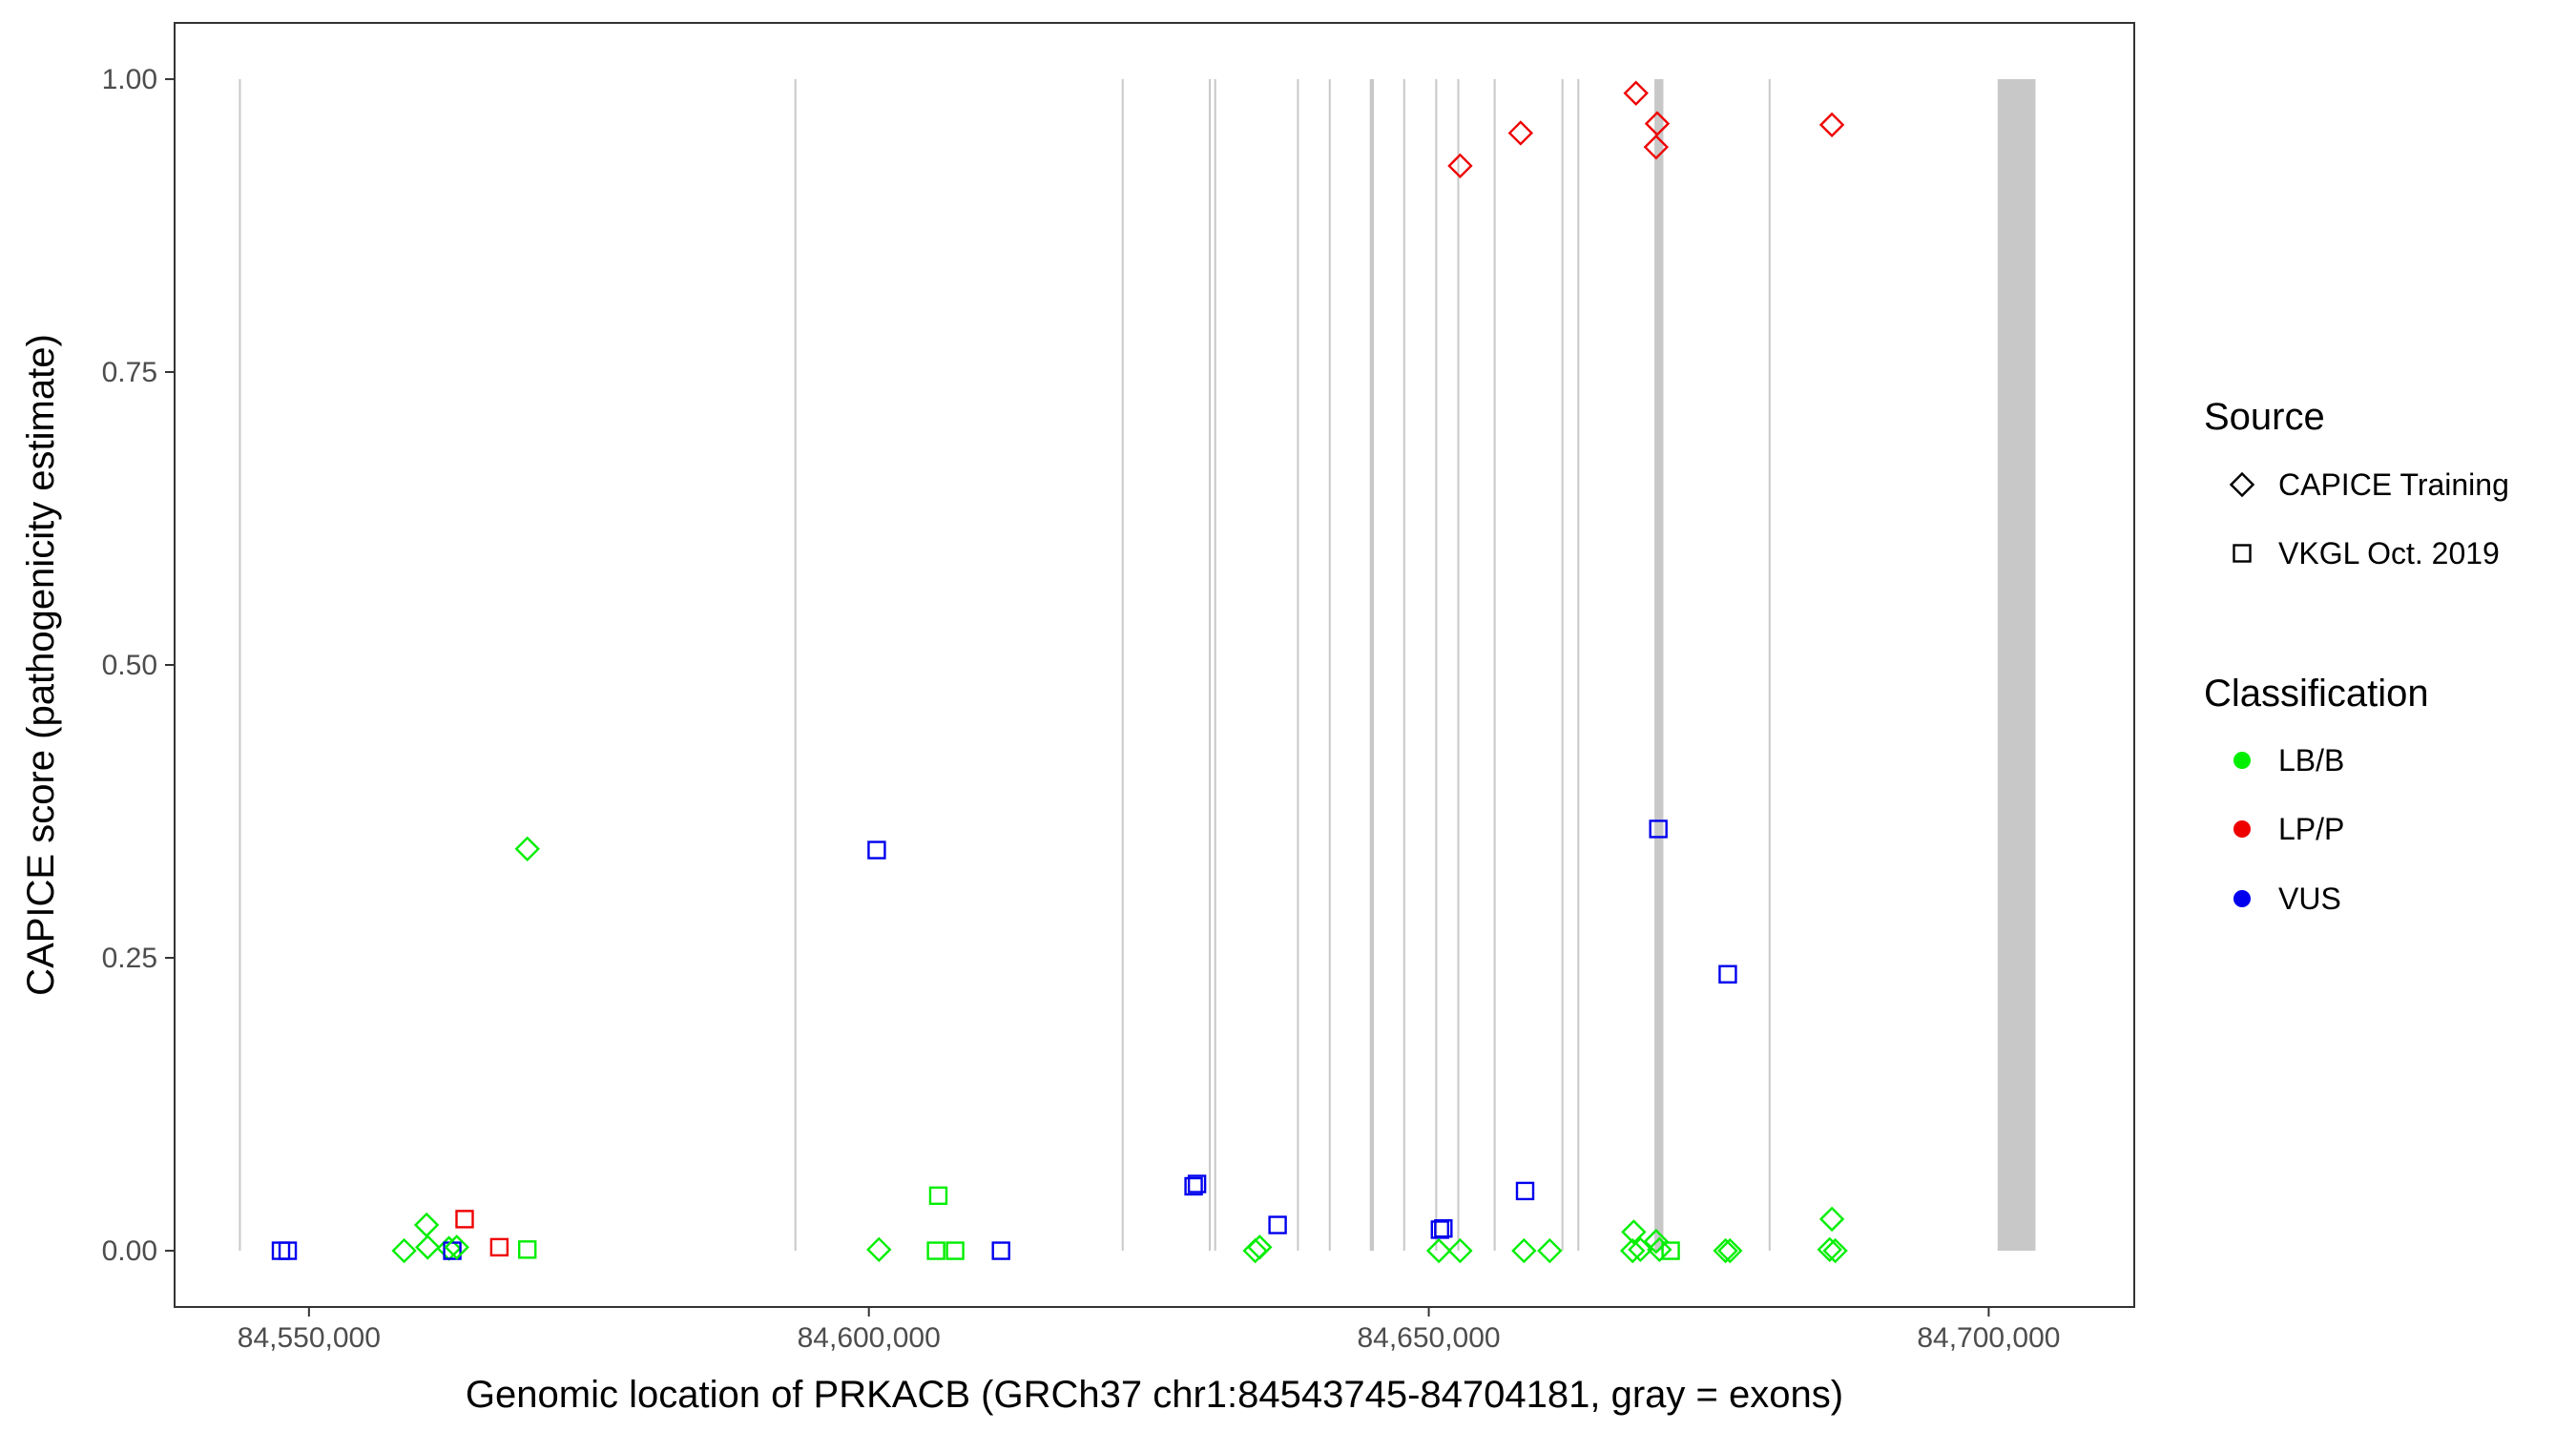  What do you see at coordinates (129, 1251) in the screenshot?
I see `y-tick-label-1: 0.00` at bounding box center [129, 1251].